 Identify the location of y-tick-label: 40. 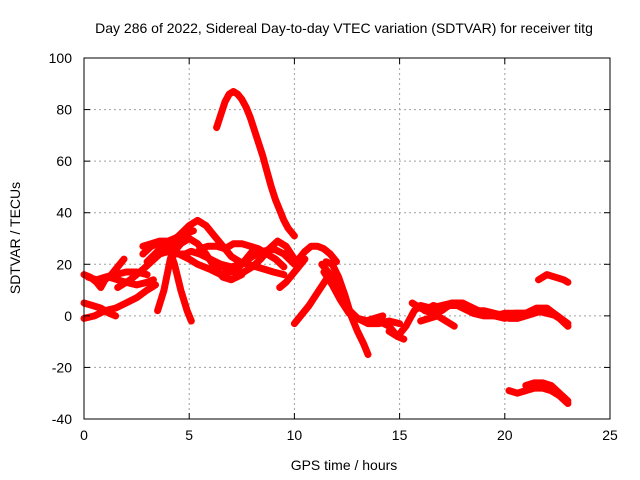
(64, 213).